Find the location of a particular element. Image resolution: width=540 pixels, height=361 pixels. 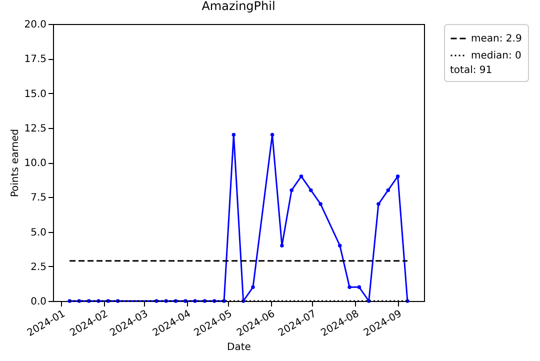

y-tick-label: 20.0 is located at coordinates (35, 25).